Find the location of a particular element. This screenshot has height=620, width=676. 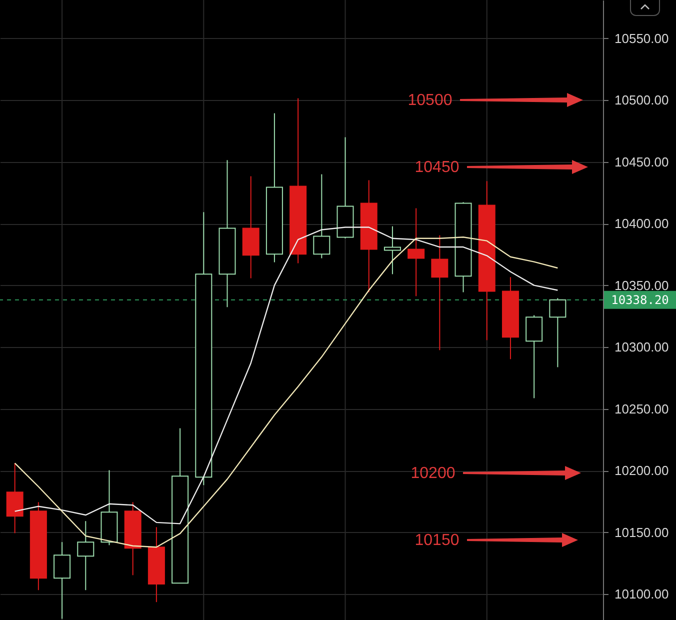

y-tick-label: 10450.00 is located at coordinates (641, 162).